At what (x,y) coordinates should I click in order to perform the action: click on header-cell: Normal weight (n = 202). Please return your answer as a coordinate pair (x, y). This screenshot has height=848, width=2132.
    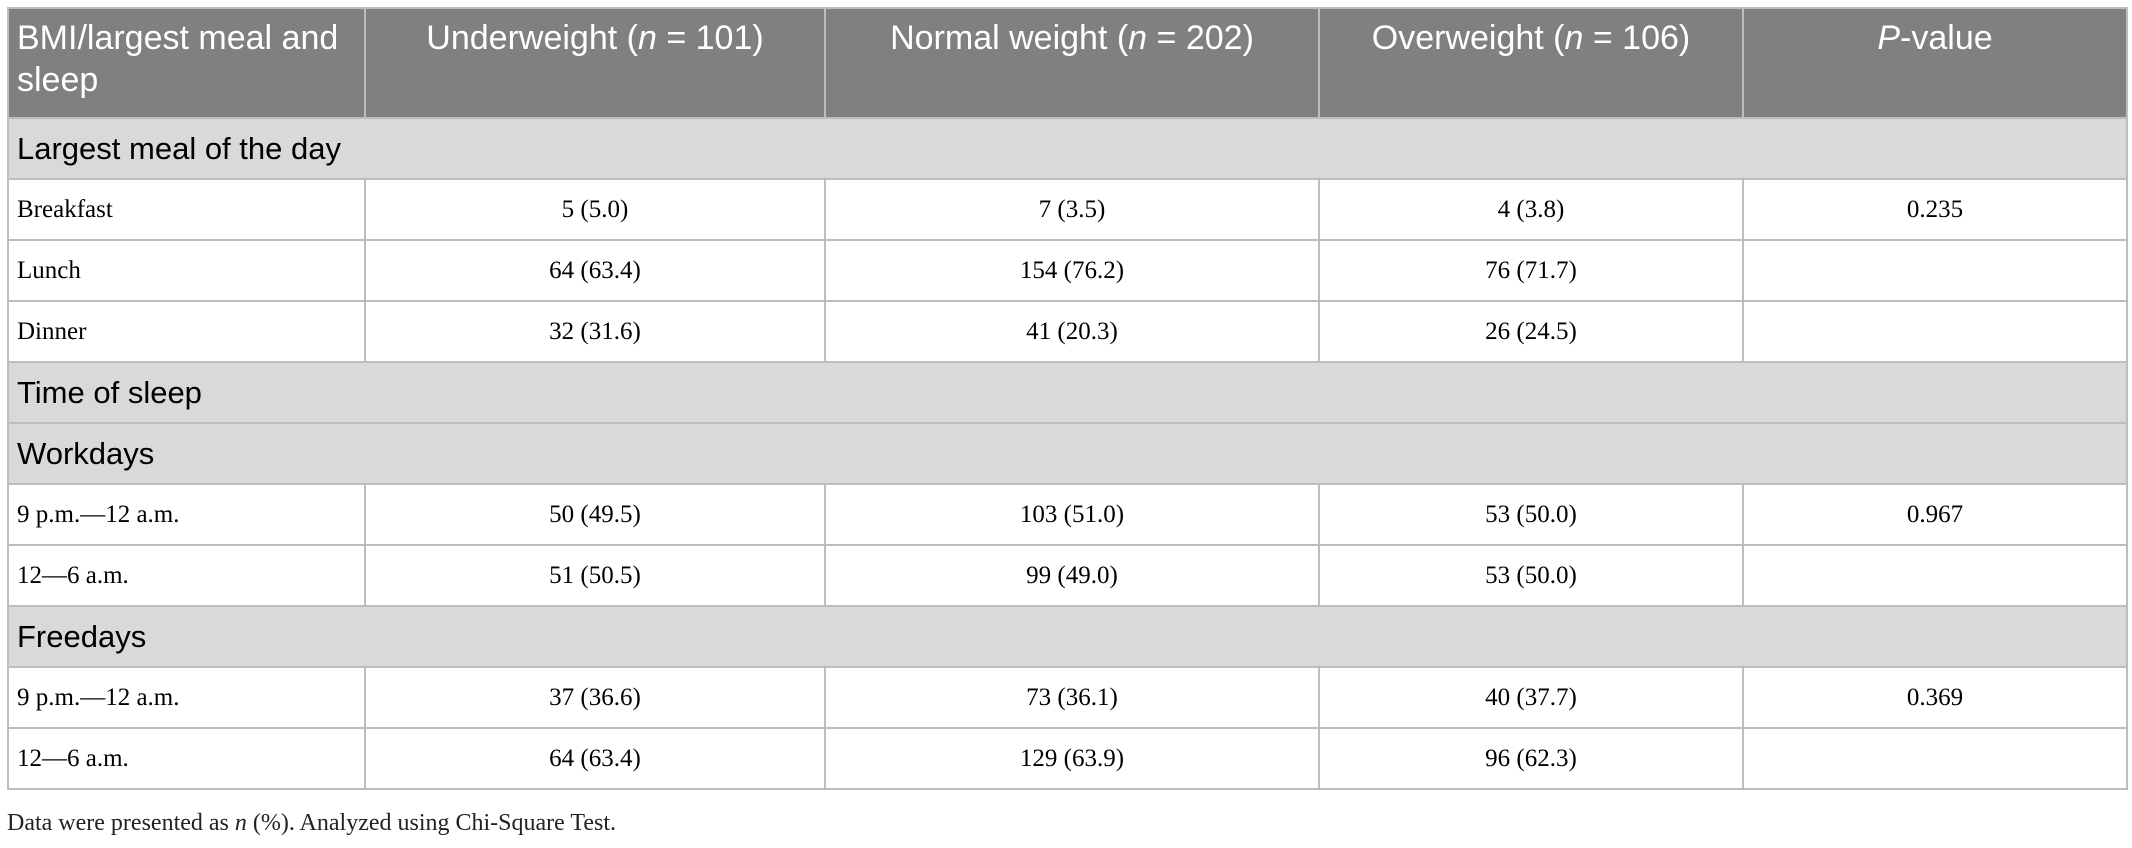
    Looking at the image, I should click on (1072, 63).